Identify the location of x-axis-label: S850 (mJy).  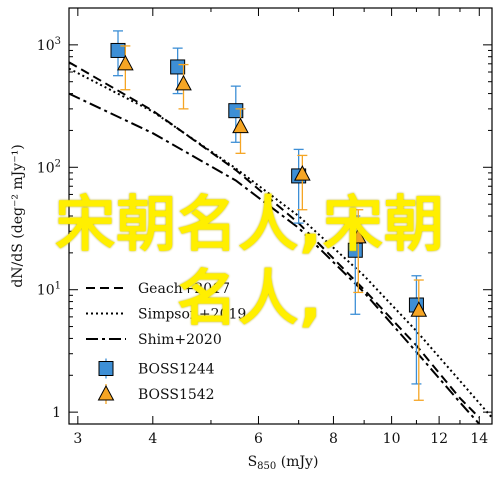
(283, 463).